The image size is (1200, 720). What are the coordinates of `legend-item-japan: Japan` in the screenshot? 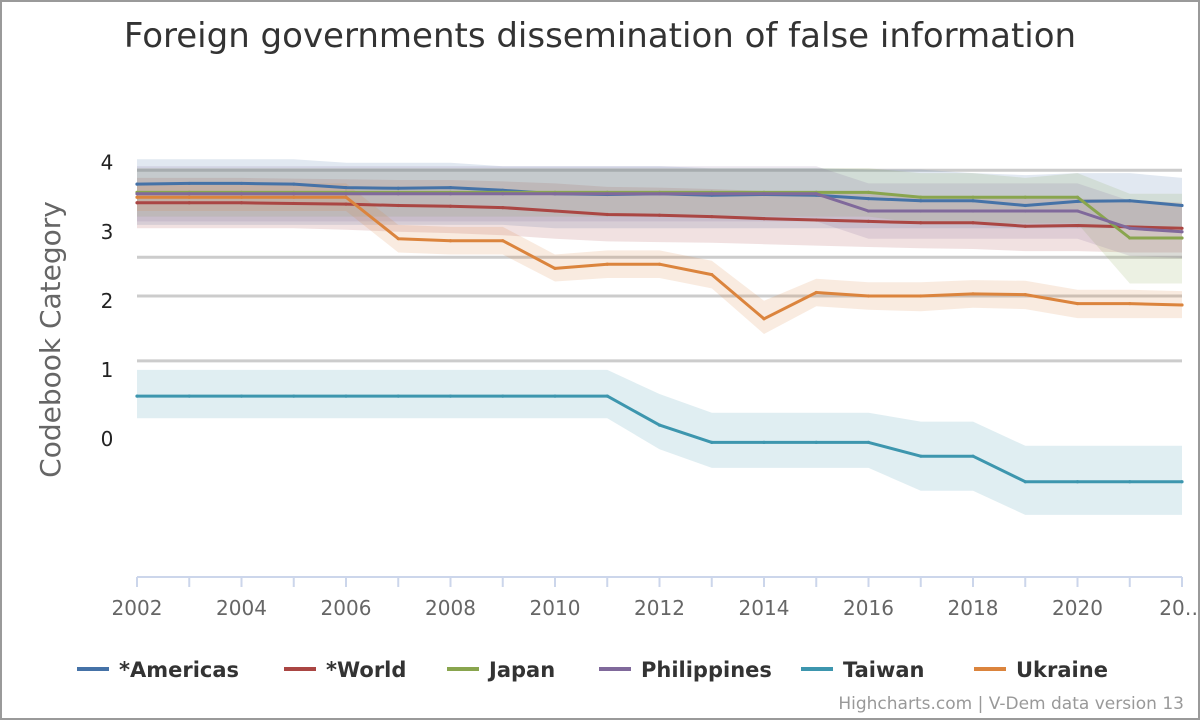 It's located at (501, 670).